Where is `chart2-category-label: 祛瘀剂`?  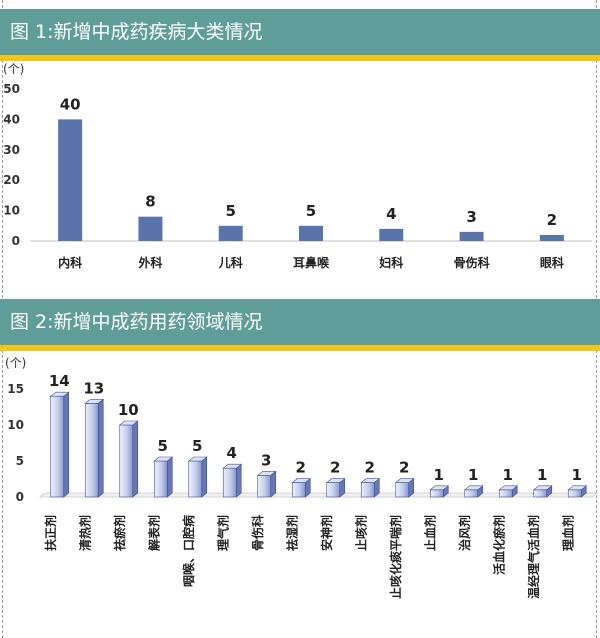 chart2-category-label: 祛瘀剂 is located at coordinates (119, 533).